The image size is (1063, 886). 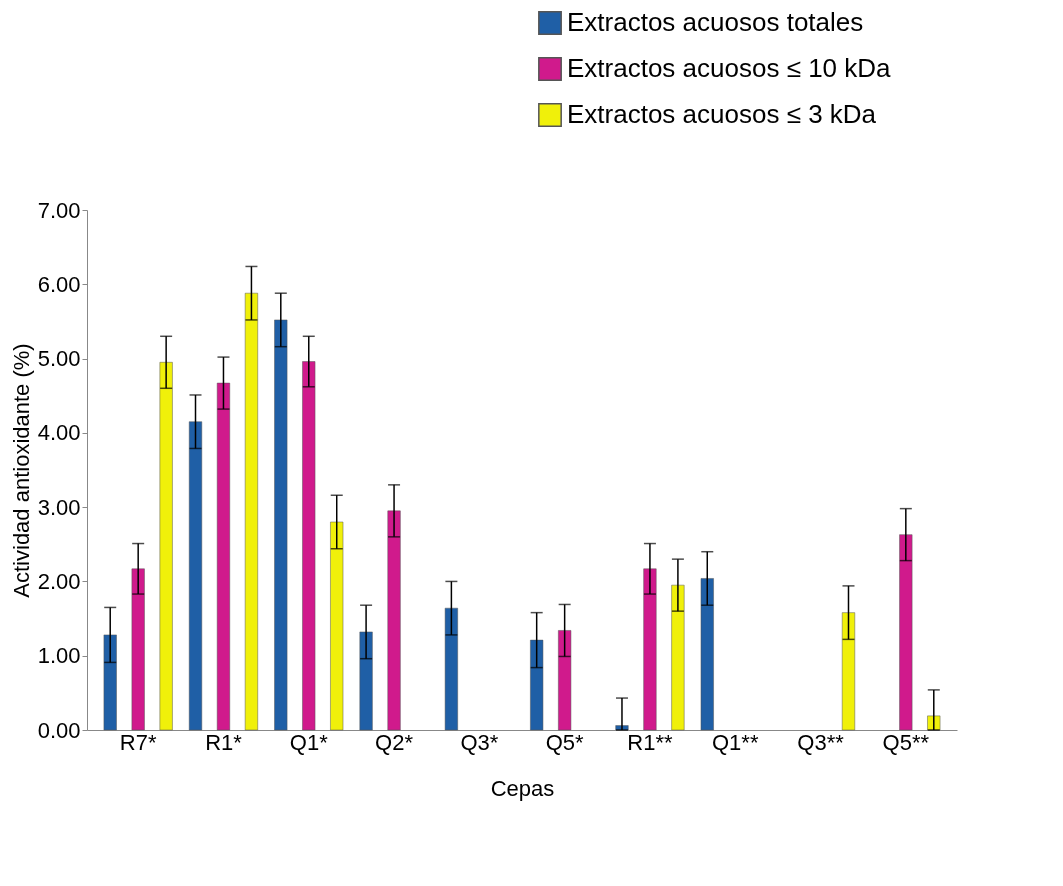 I want to click on x-tick-label: R1*, so click(x=224, y=742).